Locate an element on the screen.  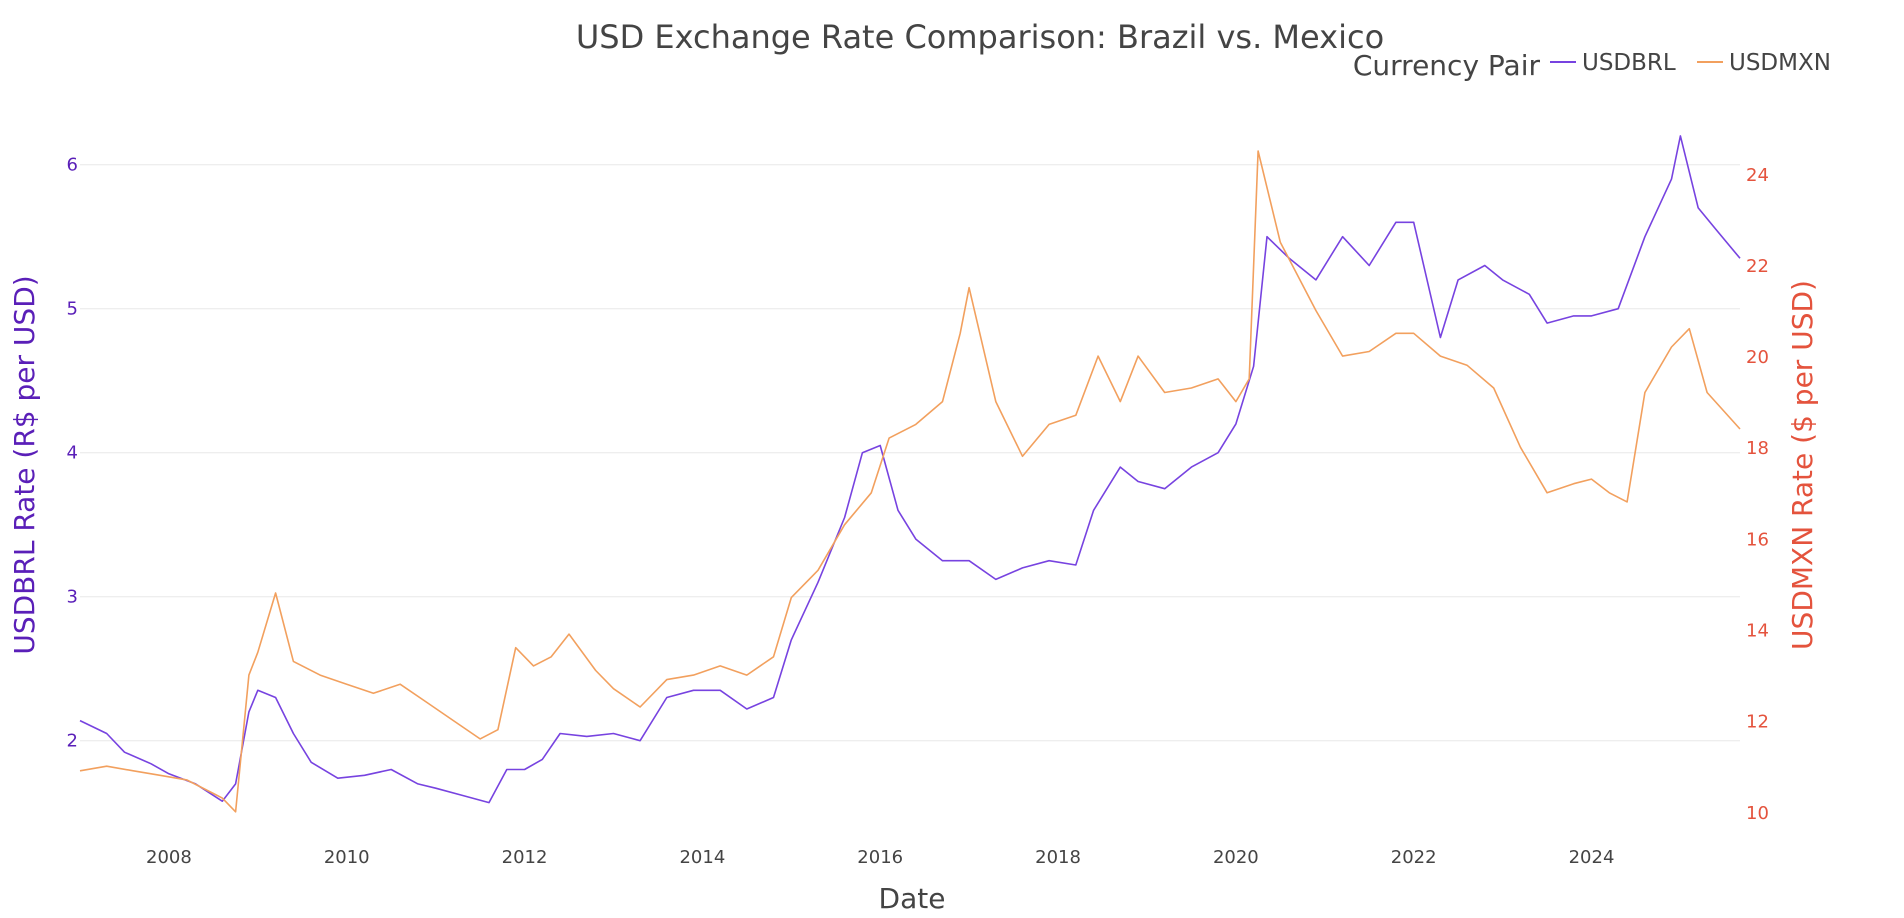
left-tick-label: 6 is located at coordinates (72, 165).